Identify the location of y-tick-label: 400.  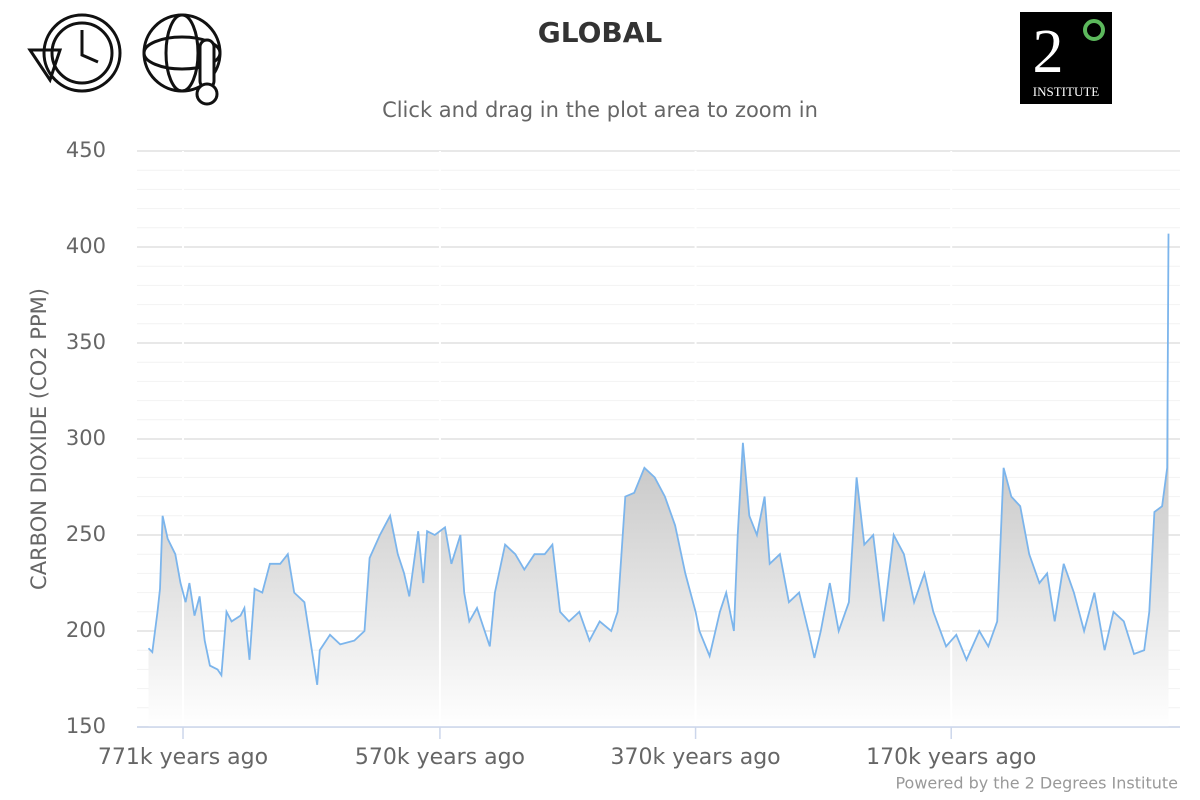
(86, 246).